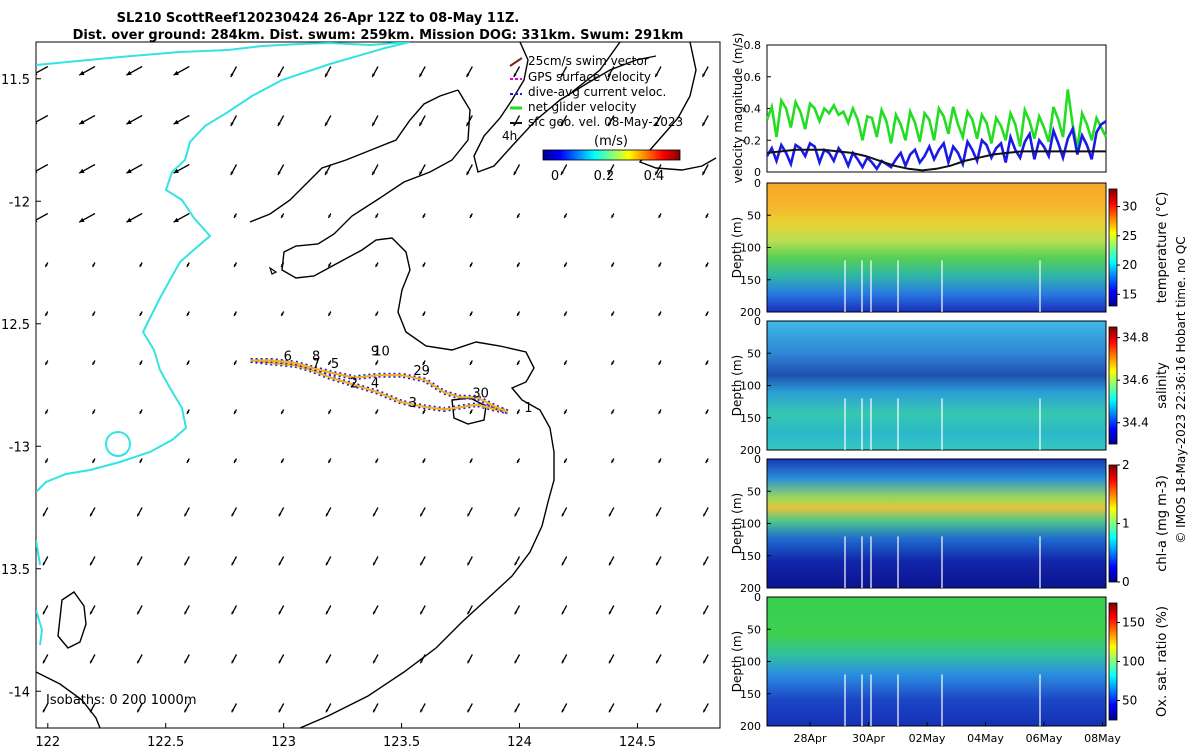 The width and height of the screenshot is (1200, 750). I want to click on velocity-ytick-label: 0.2, so click(753, 140).